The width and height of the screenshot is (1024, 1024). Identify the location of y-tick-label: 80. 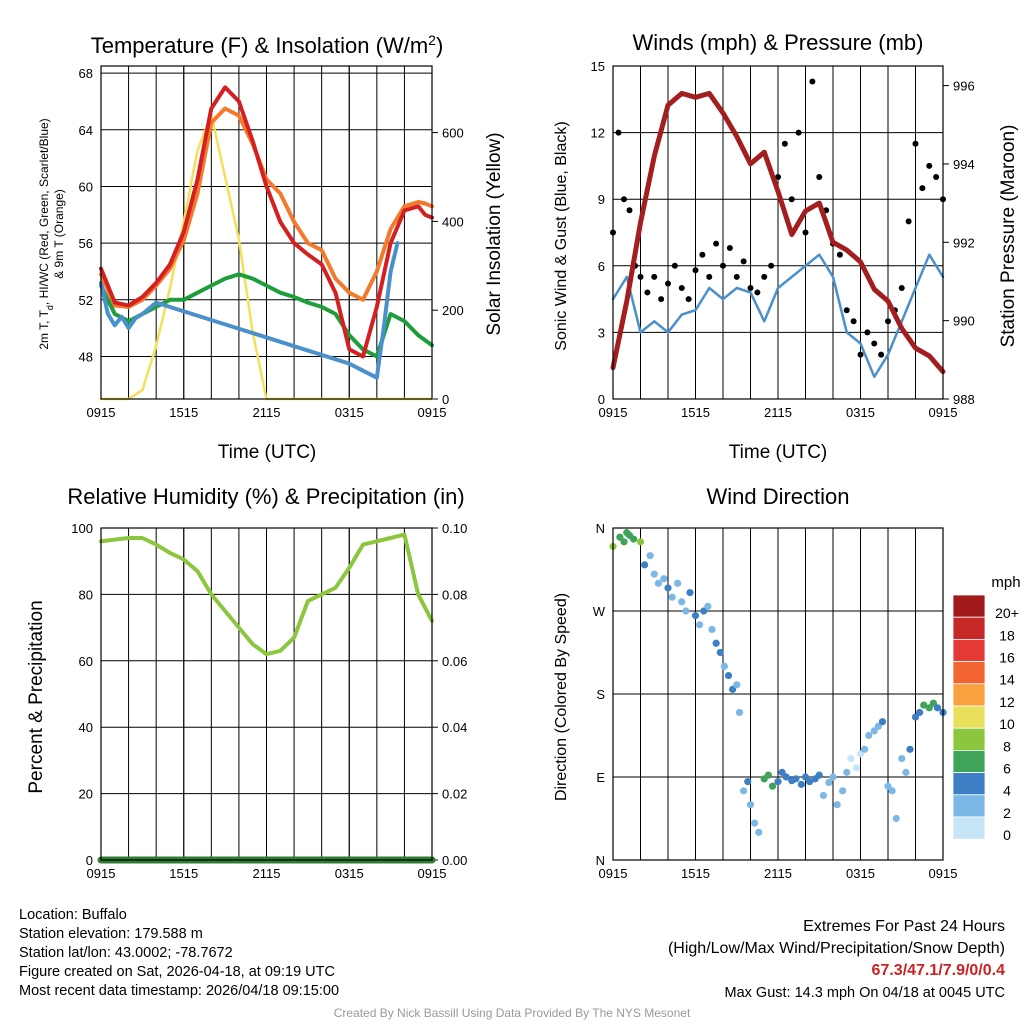
(86, 594).